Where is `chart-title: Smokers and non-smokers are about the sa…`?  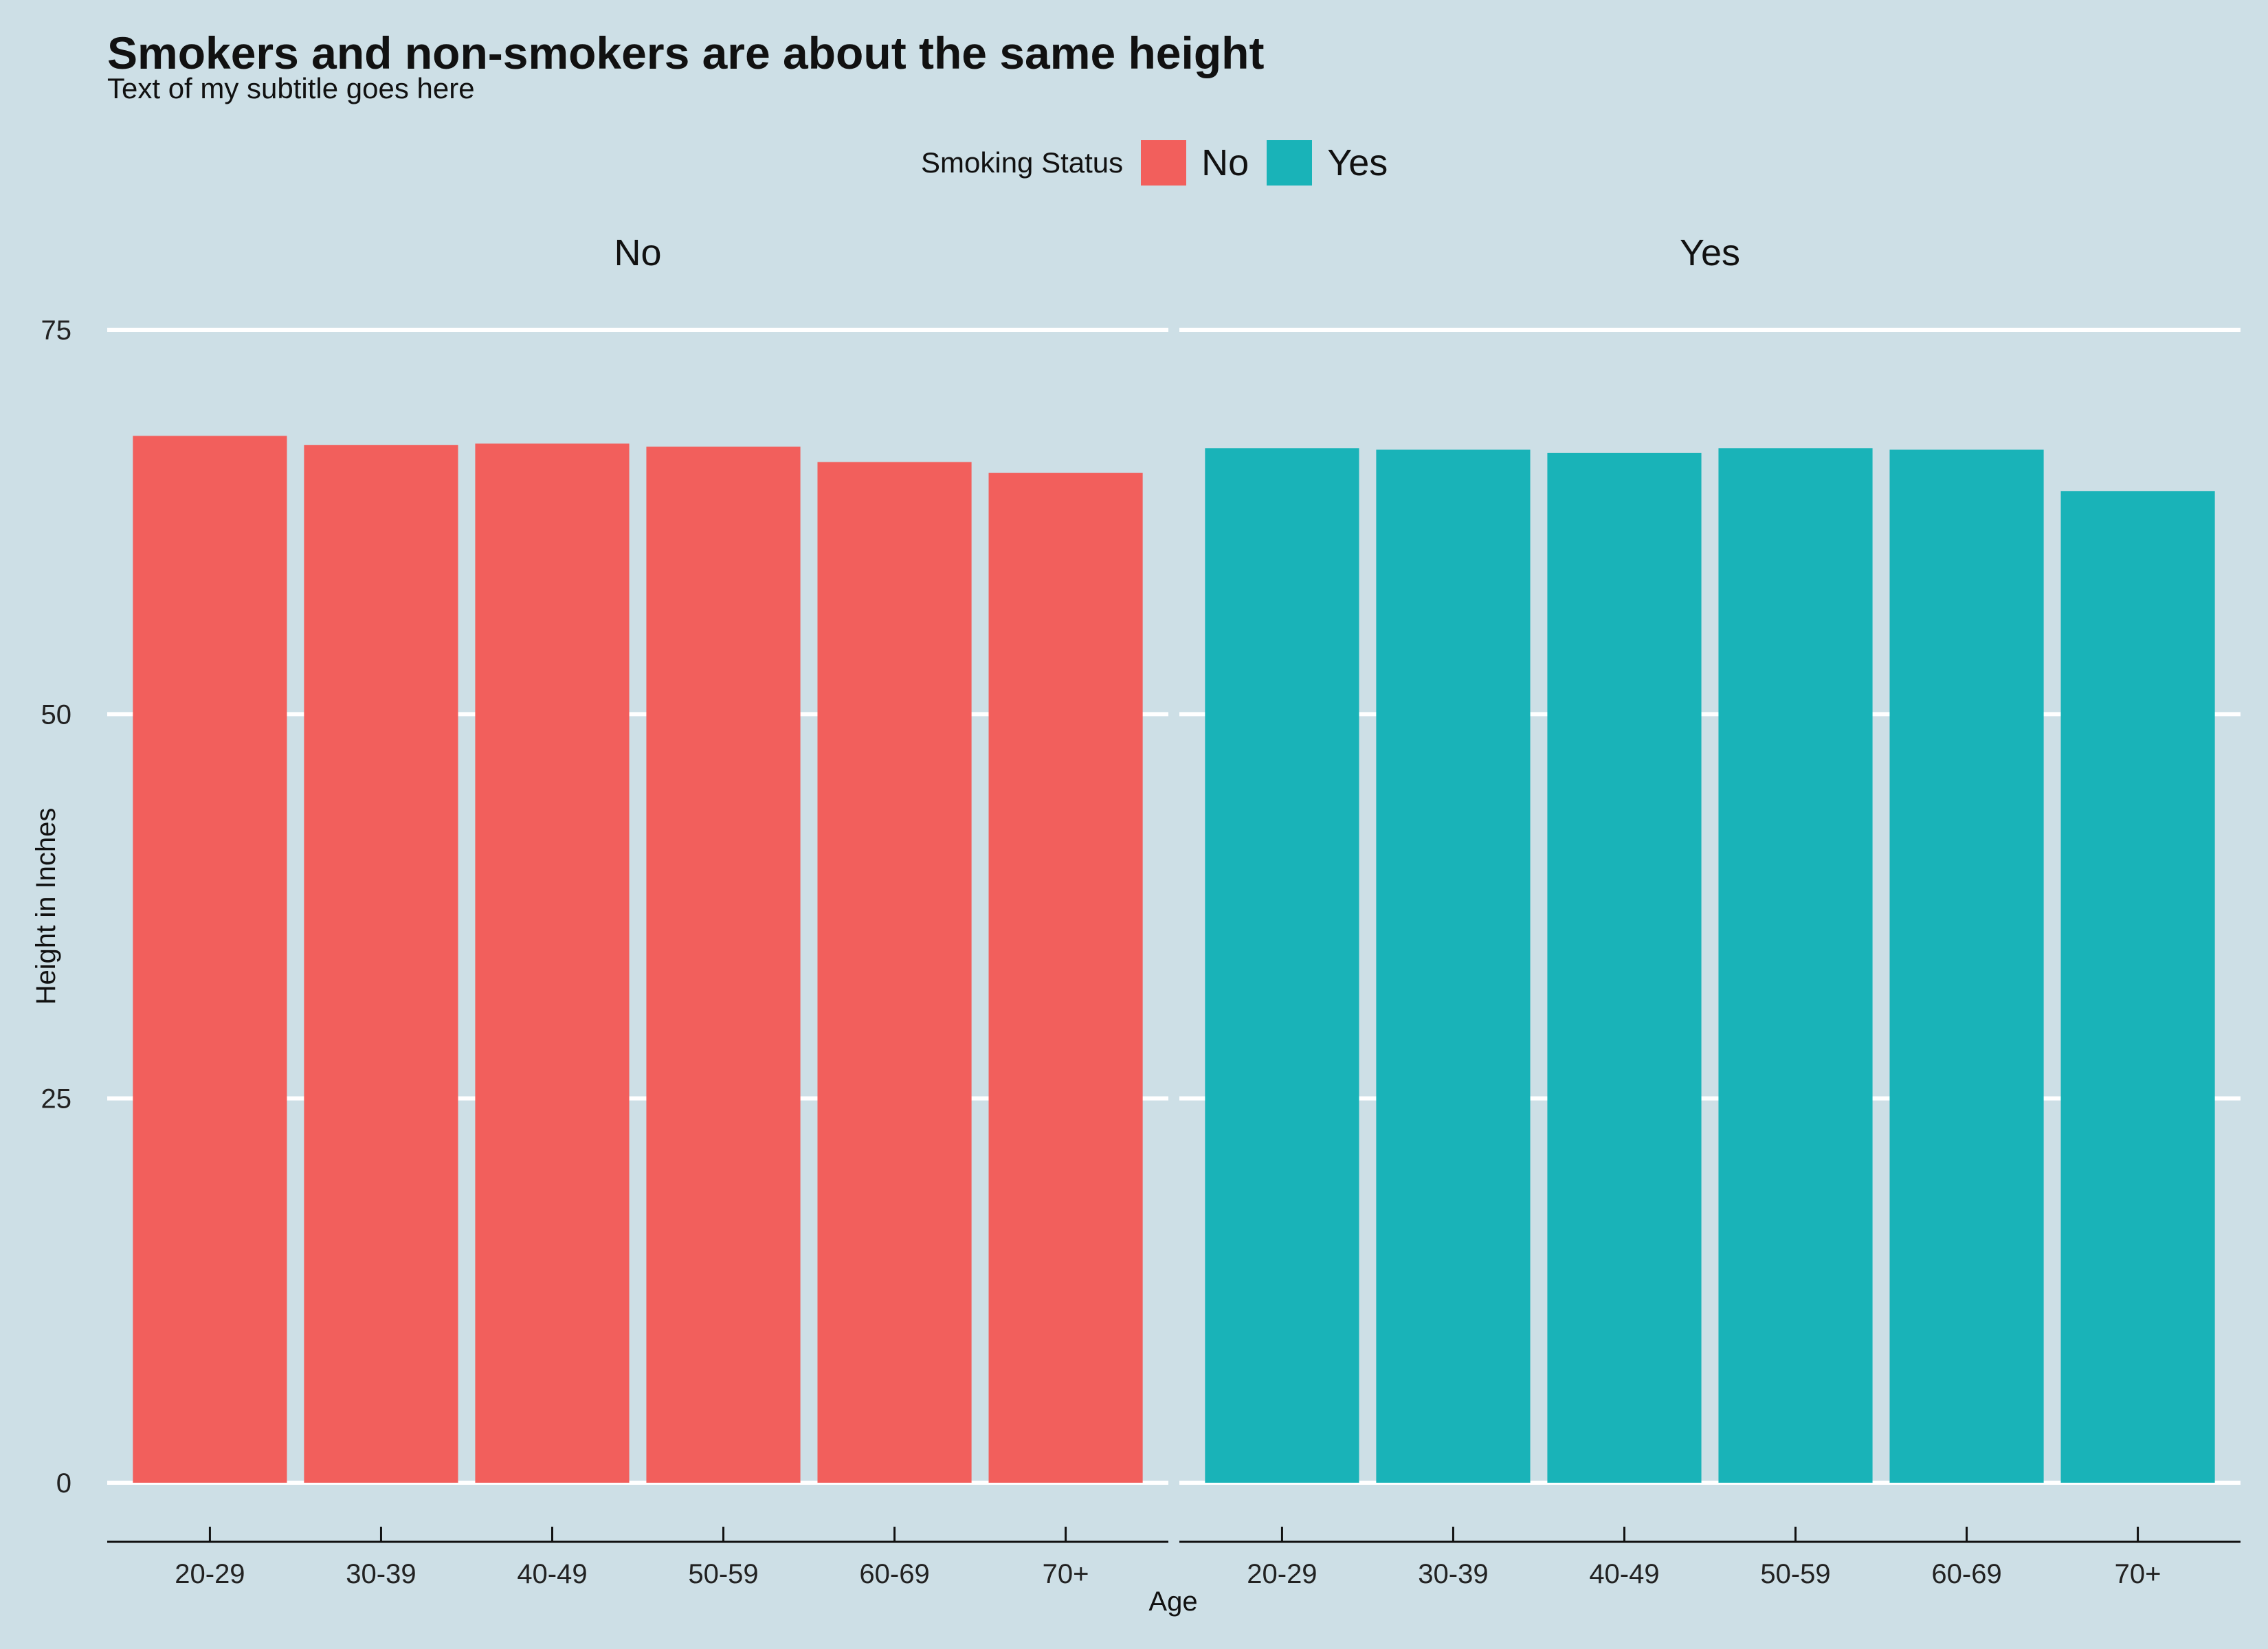 chart-title: Smokers and non-smokers are about the sa… is located at coordinates (686, 52).